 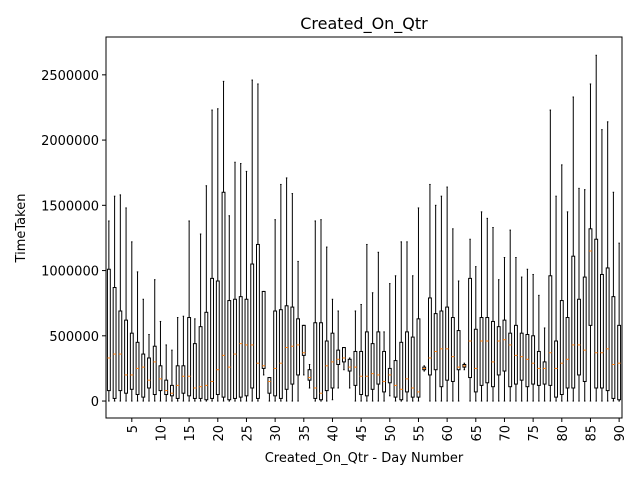 I want to click on x-tick-label: 40, so click(x=333, y=433).